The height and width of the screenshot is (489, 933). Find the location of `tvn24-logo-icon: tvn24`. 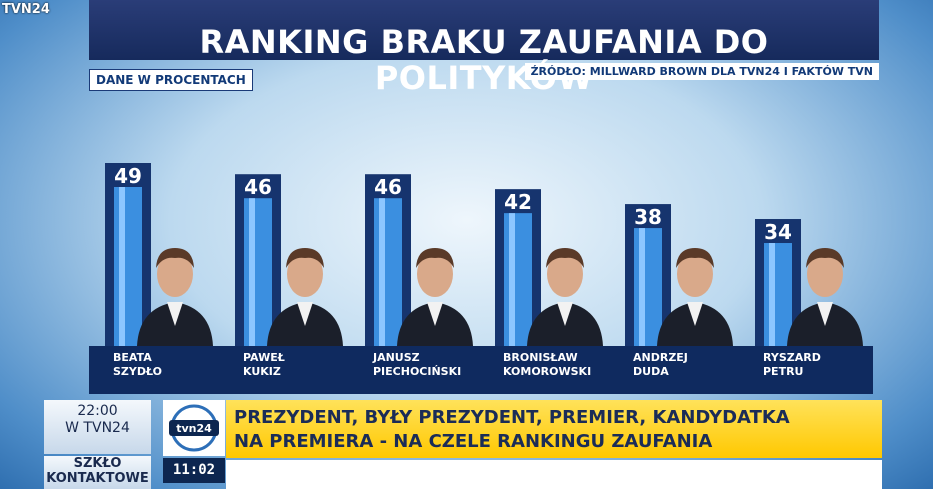

tvn24-logo-icon: tvn24 is located at coordinates (194, 428).